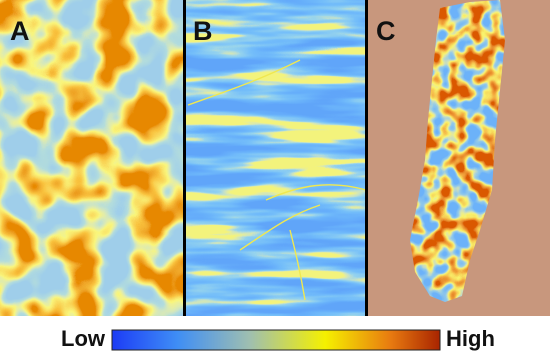 This screenshot has width=550, height=363. I want to click on colorbar, so click(276, 340).